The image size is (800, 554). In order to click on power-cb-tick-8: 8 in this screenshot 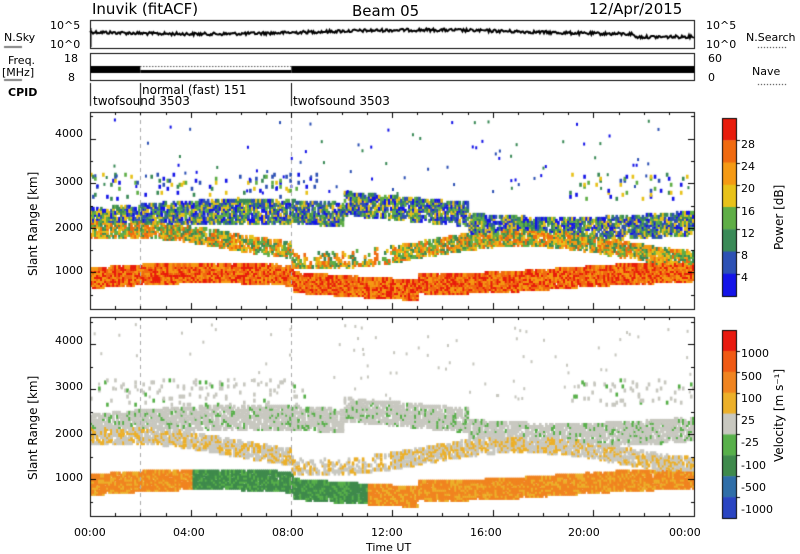, I will do `click(744, 255)`.